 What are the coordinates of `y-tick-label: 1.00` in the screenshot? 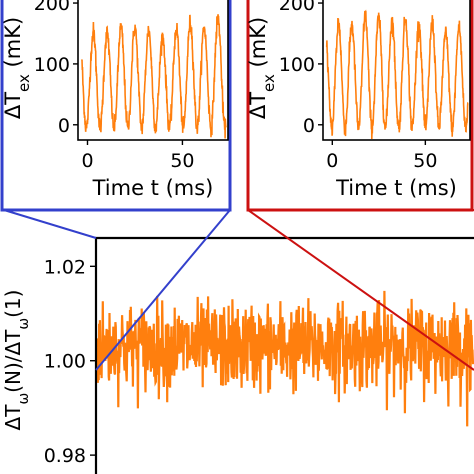 It's located at (65, 362).